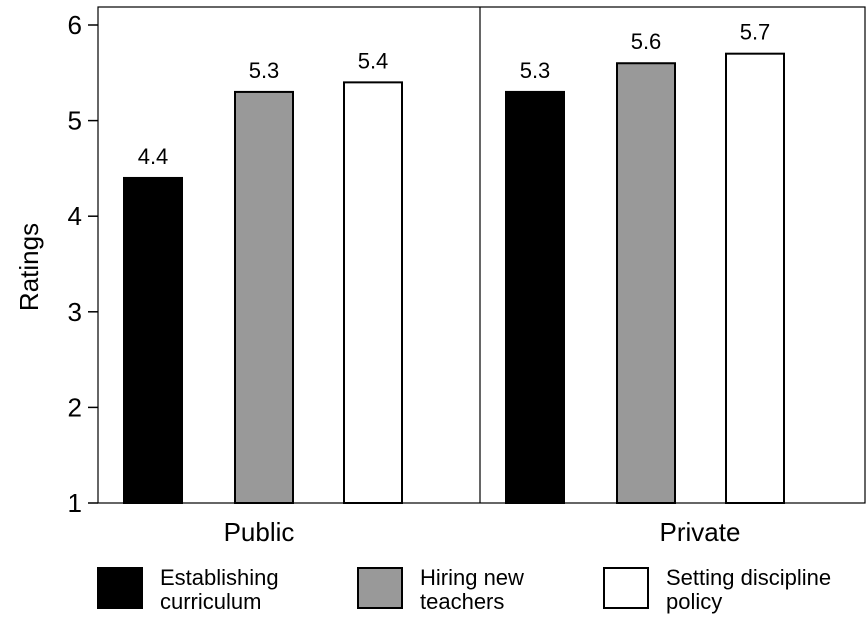 The image size is (868, 620). I want to click on legend-item: Hiring new teachers, so click(440, 589).